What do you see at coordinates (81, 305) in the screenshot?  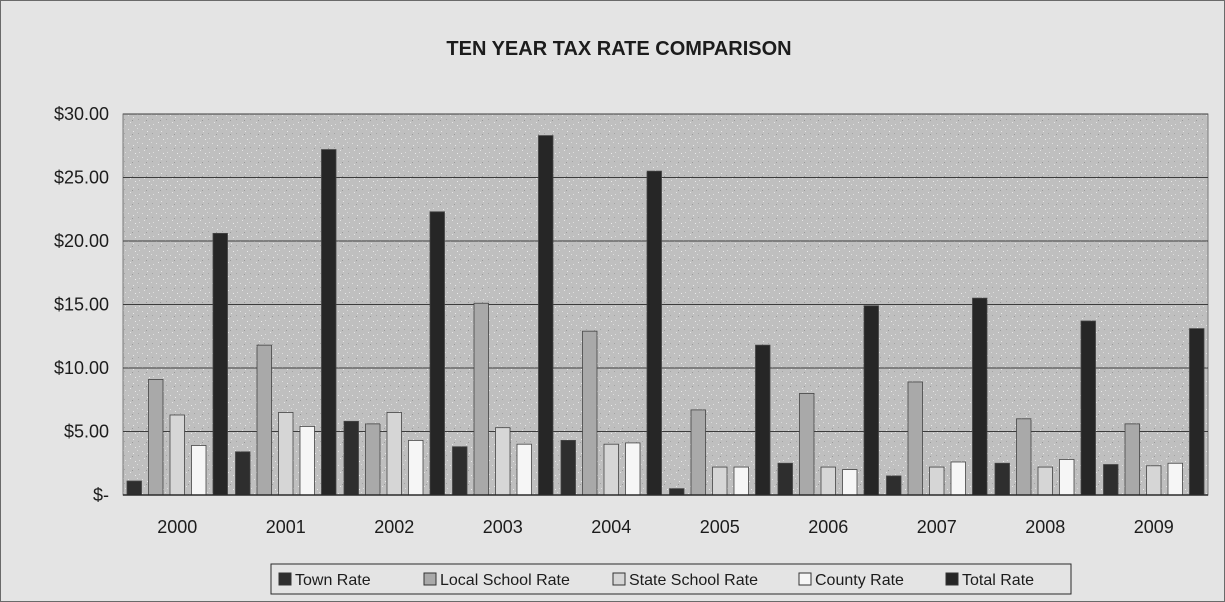 I see `y-tick-label: $15.00` at bounding box center [81, 305].